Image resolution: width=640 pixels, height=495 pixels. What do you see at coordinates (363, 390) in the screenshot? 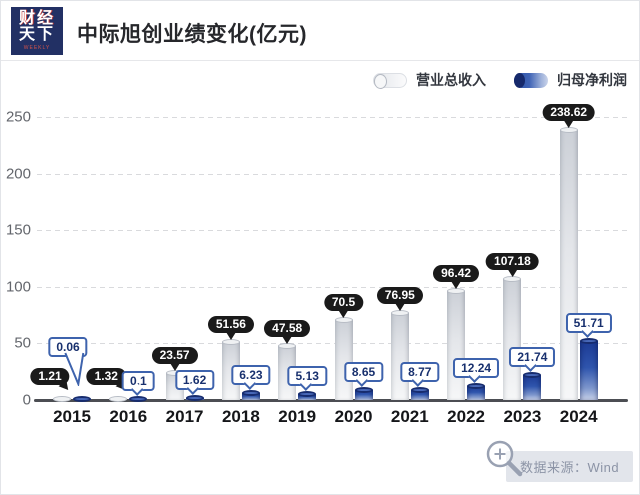
I see `profit-bar-2020-cap` at bounding box center [363, 390].